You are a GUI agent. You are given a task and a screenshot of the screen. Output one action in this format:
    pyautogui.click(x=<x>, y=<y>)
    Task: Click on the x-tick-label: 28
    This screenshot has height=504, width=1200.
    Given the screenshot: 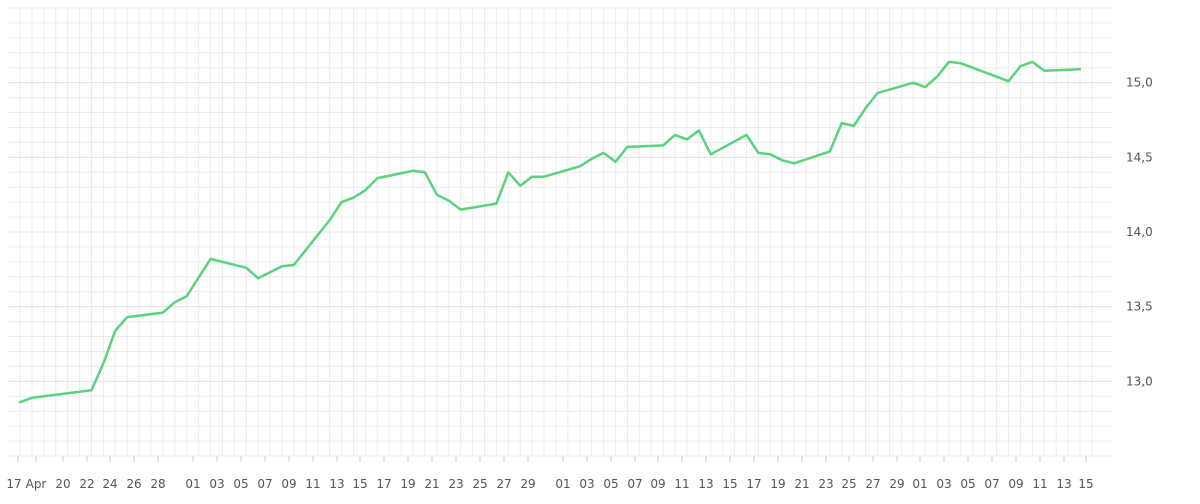 What is the action you would take?
    pyautogui.click(x=157, y=484)
    